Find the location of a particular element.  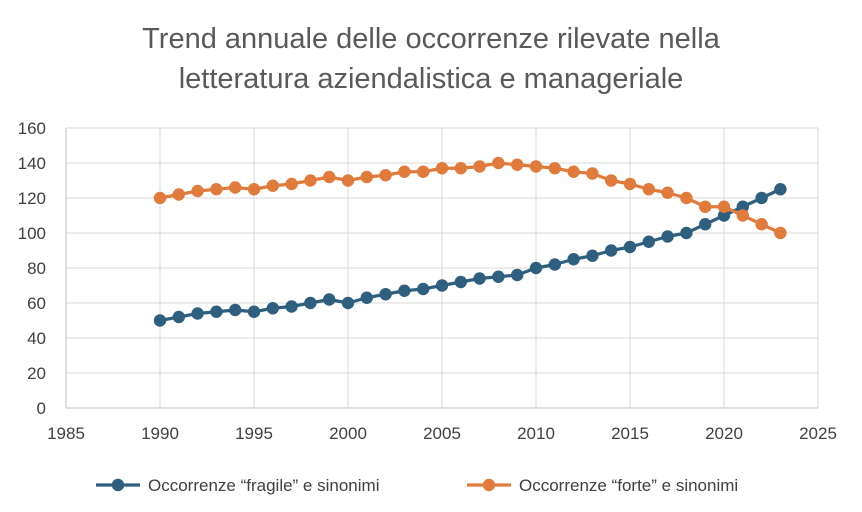

y-tick-label: 140 is located at coordinates (32, 163).